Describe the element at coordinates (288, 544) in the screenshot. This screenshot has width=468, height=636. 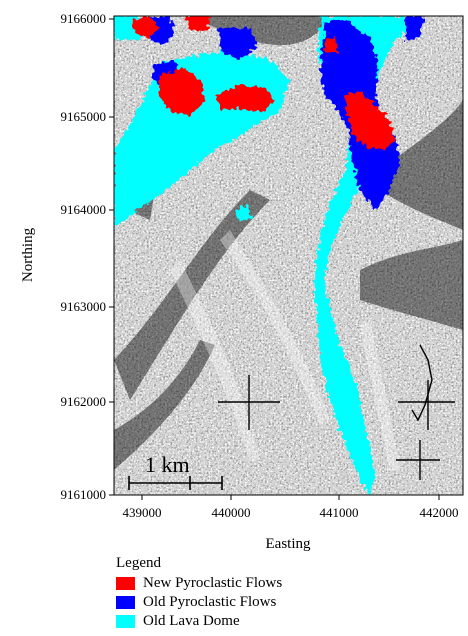
I see `x-axis-title: Easting` at that location.